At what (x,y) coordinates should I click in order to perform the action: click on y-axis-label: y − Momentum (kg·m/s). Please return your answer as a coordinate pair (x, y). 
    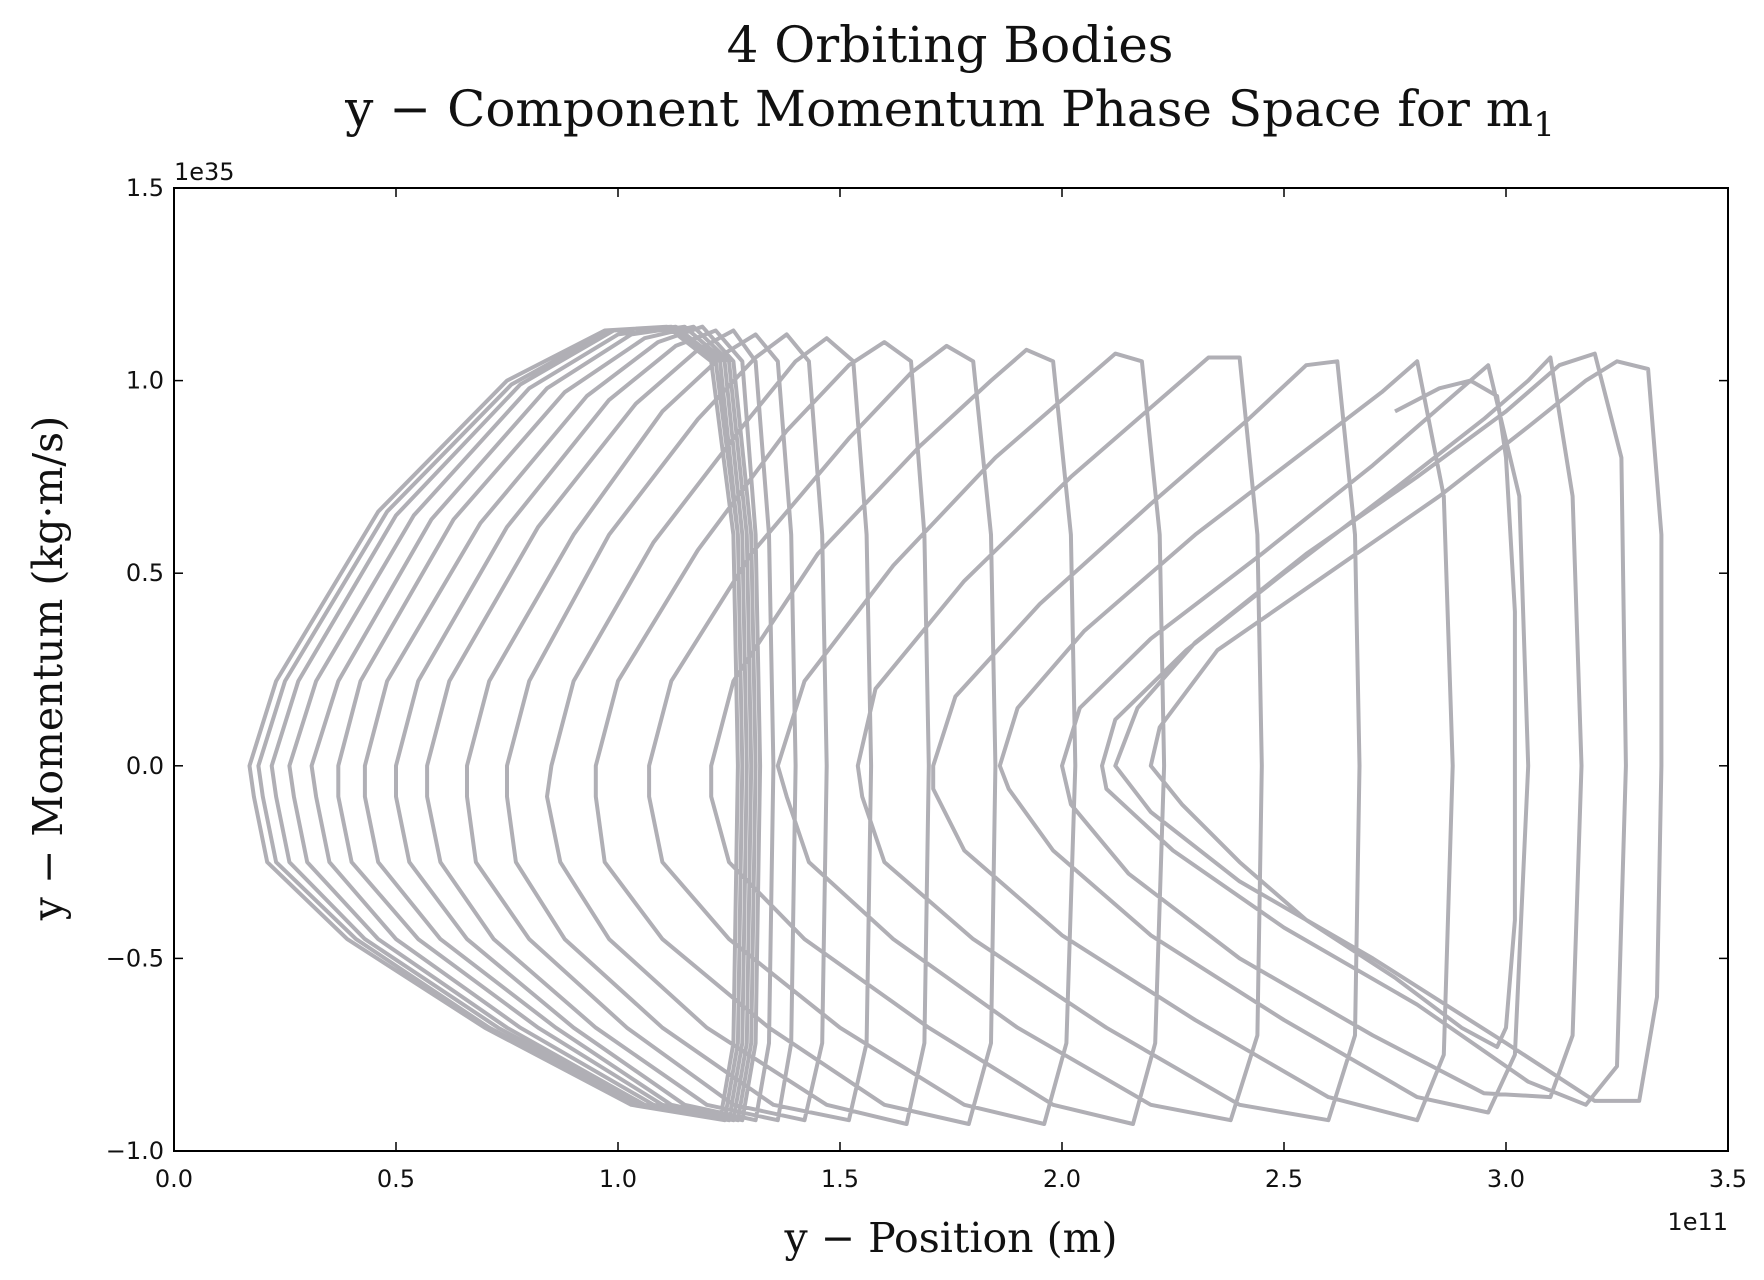
    Looking at the image, I should click on (48, 668).